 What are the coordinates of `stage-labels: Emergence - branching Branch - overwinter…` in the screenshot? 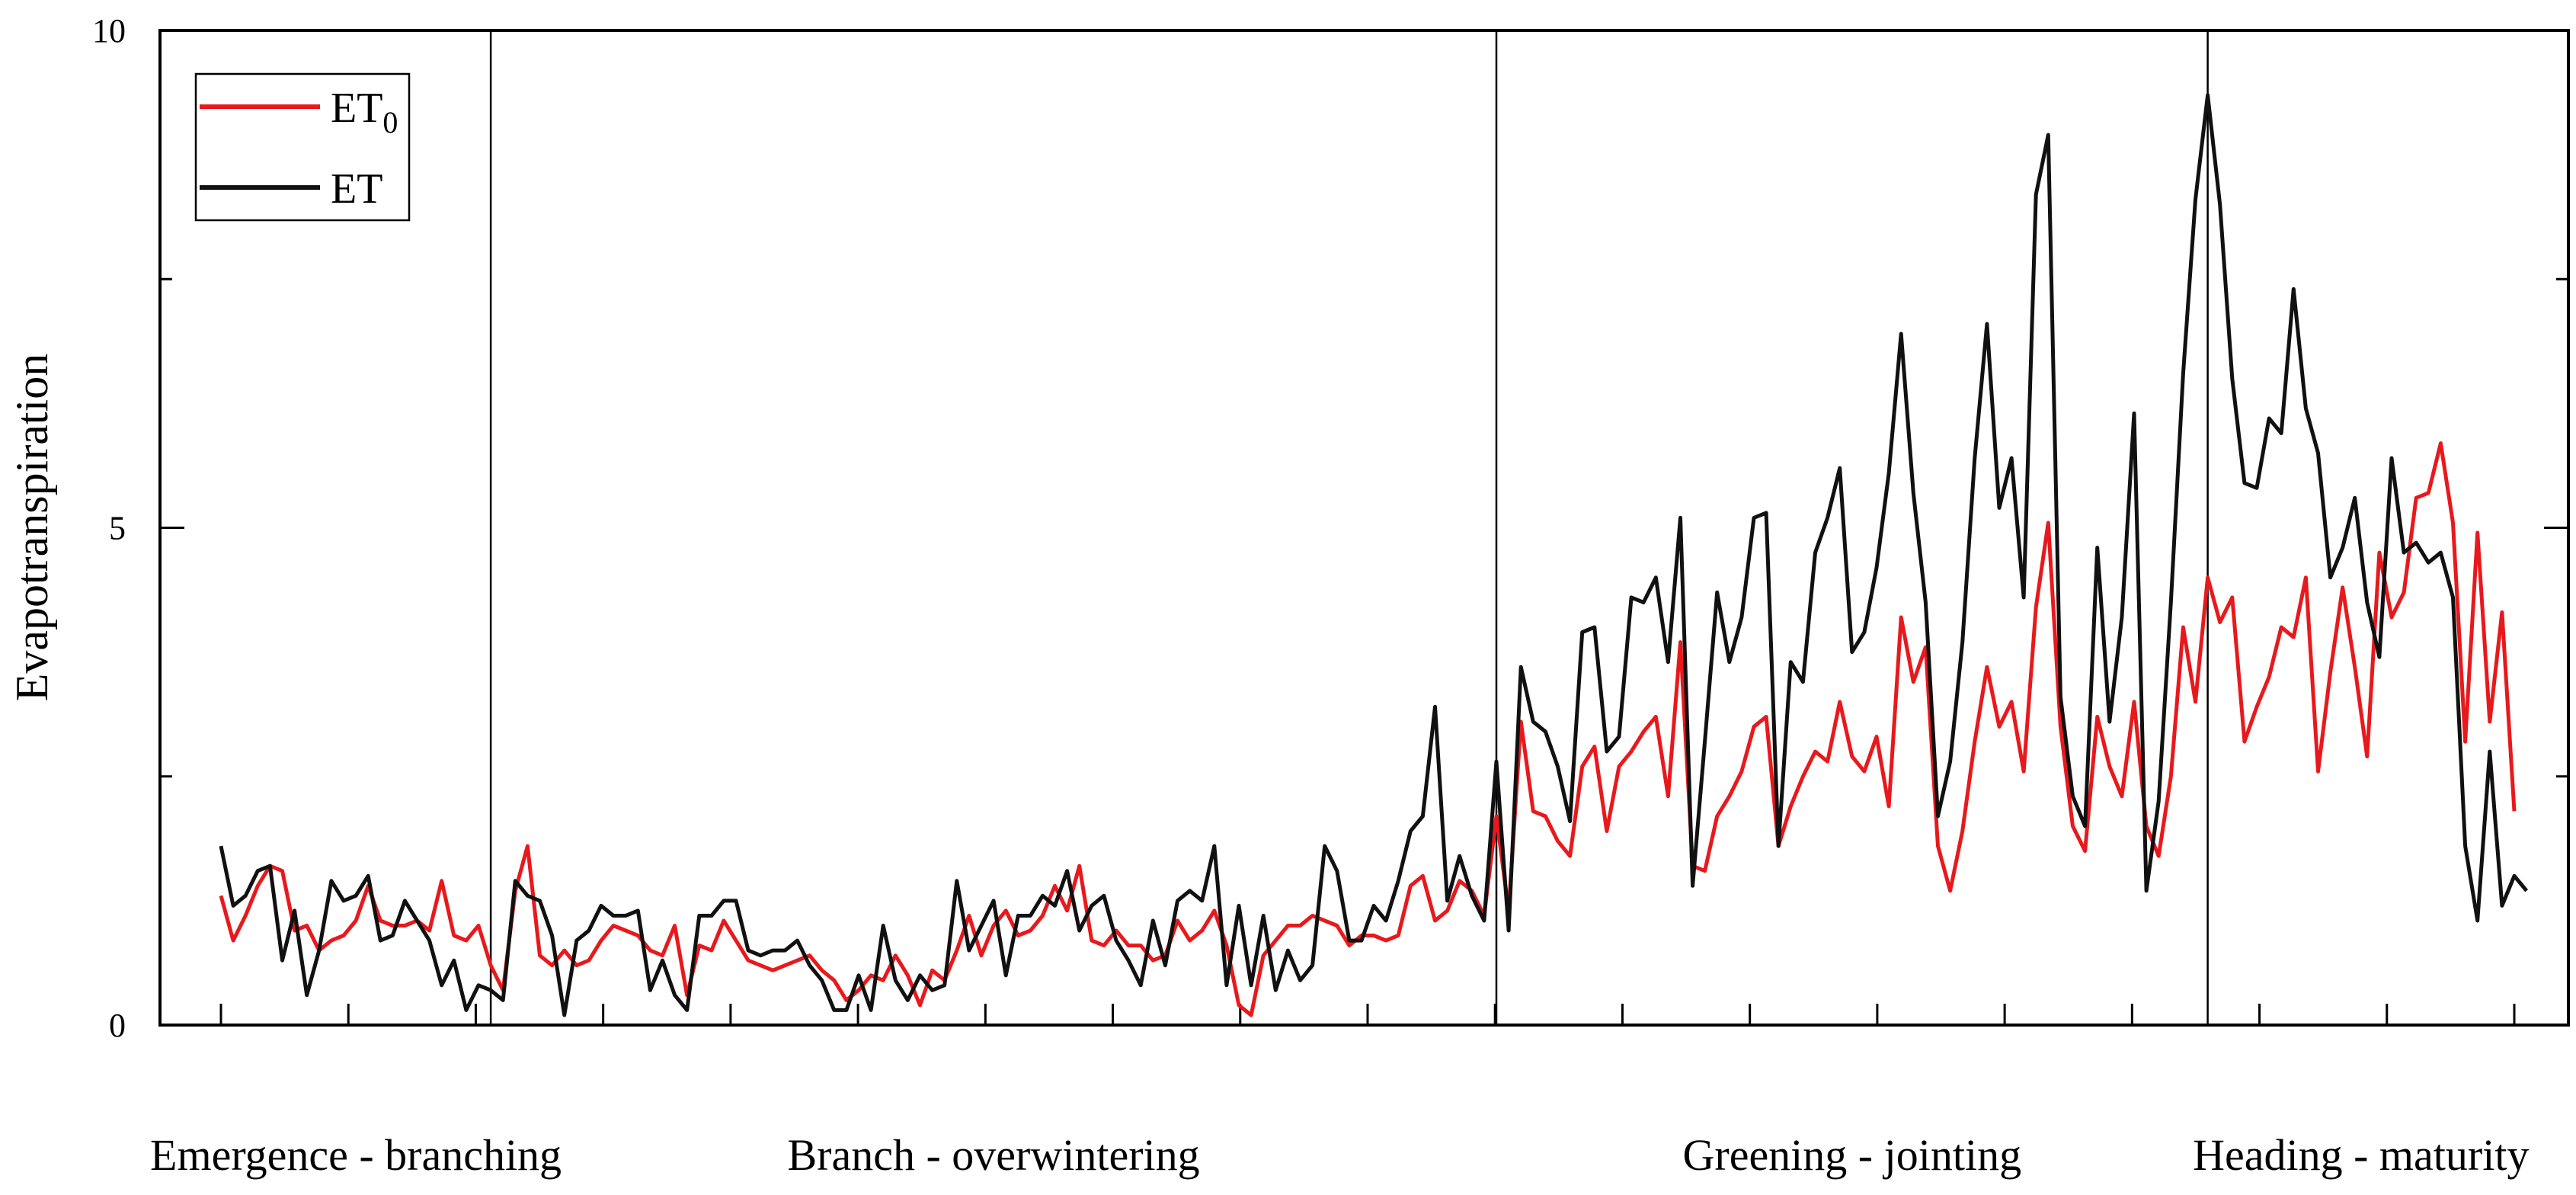 It's located at (1339, 1155).